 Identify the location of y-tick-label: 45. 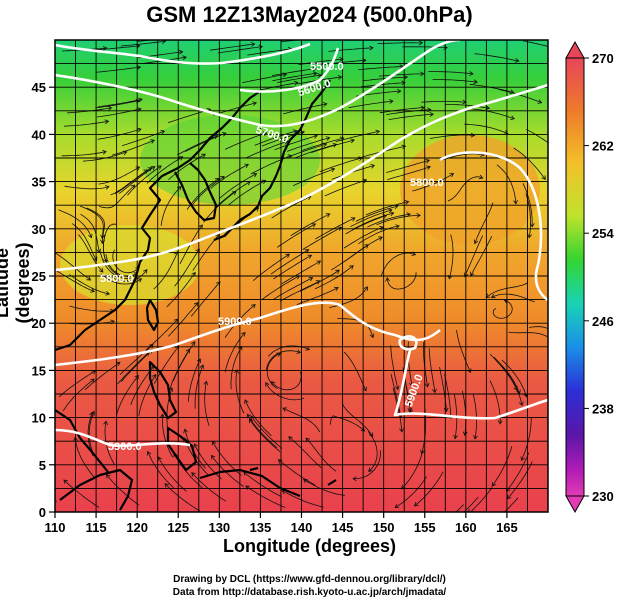
(39, 87).